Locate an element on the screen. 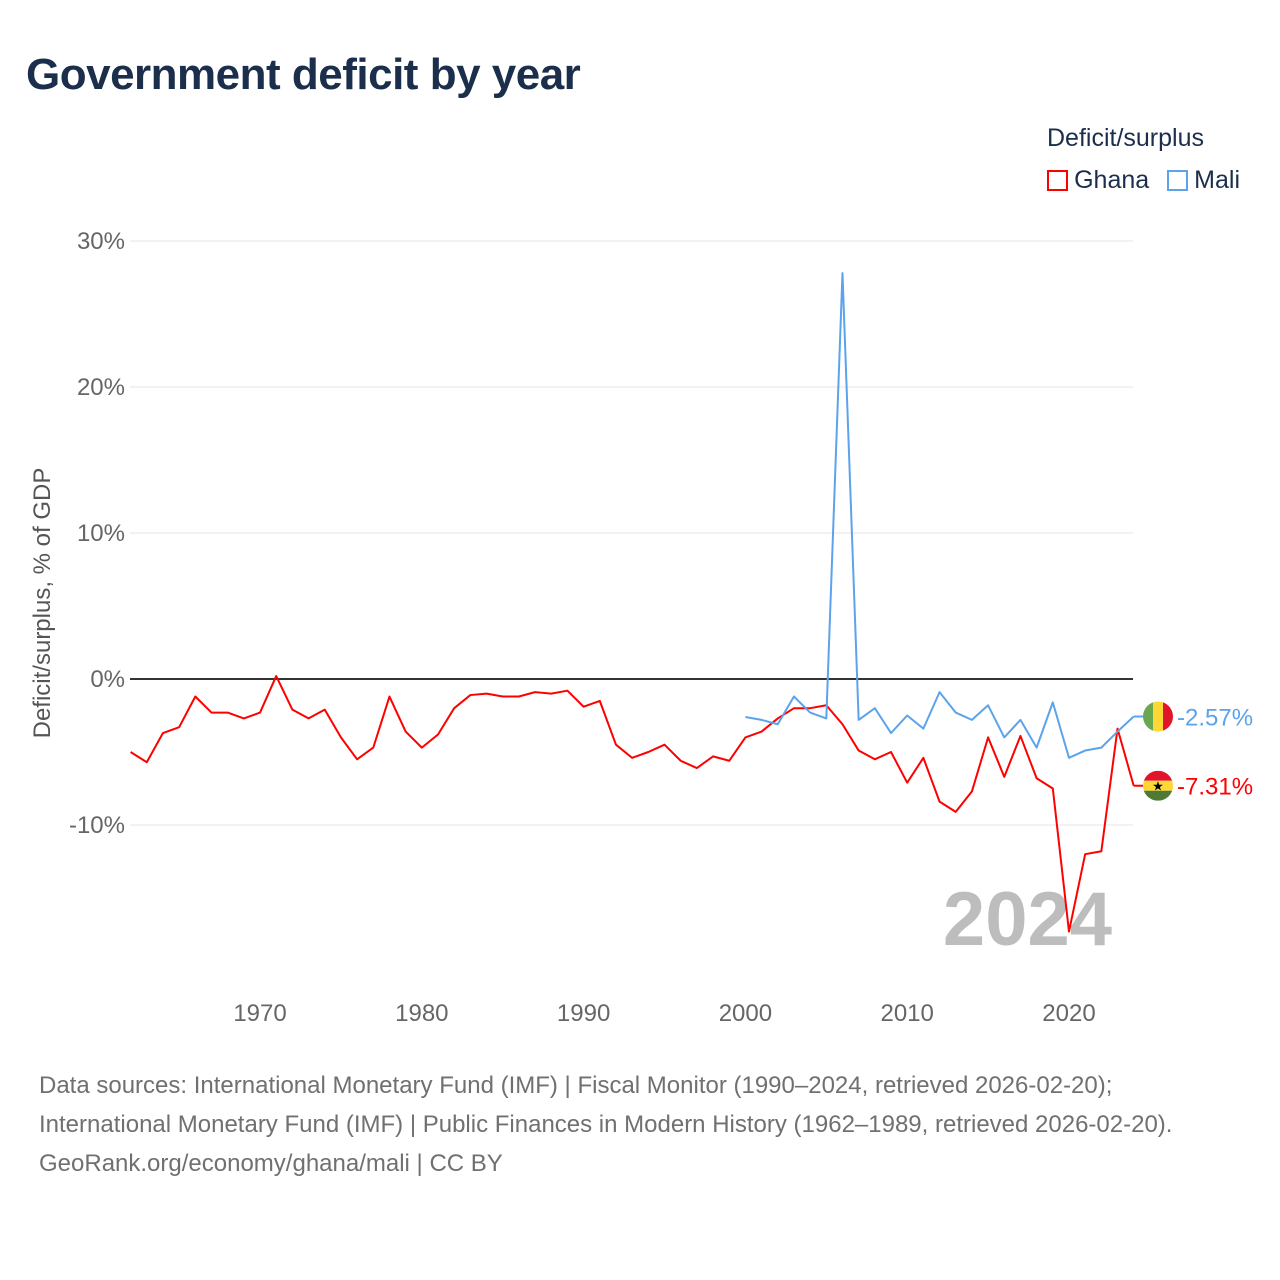 The height and width of the screenshot is (1280, 1280). x-tick-label: 1990 is located at coordinates (583, 1013).